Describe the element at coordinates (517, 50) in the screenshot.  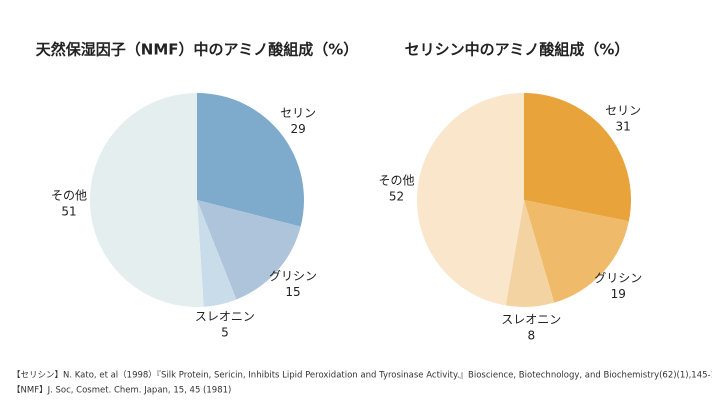
I see `chart-title: セリシン中のアミノ酸組成（%）` at that location.